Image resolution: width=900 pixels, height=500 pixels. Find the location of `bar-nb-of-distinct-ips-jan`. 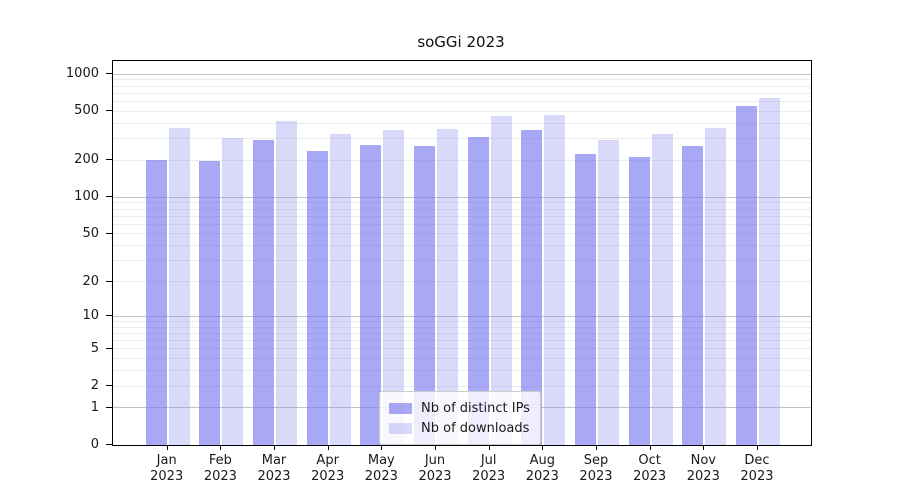

bar-nb-of-distinct-ips-jan is located at coordinates (156, 302).